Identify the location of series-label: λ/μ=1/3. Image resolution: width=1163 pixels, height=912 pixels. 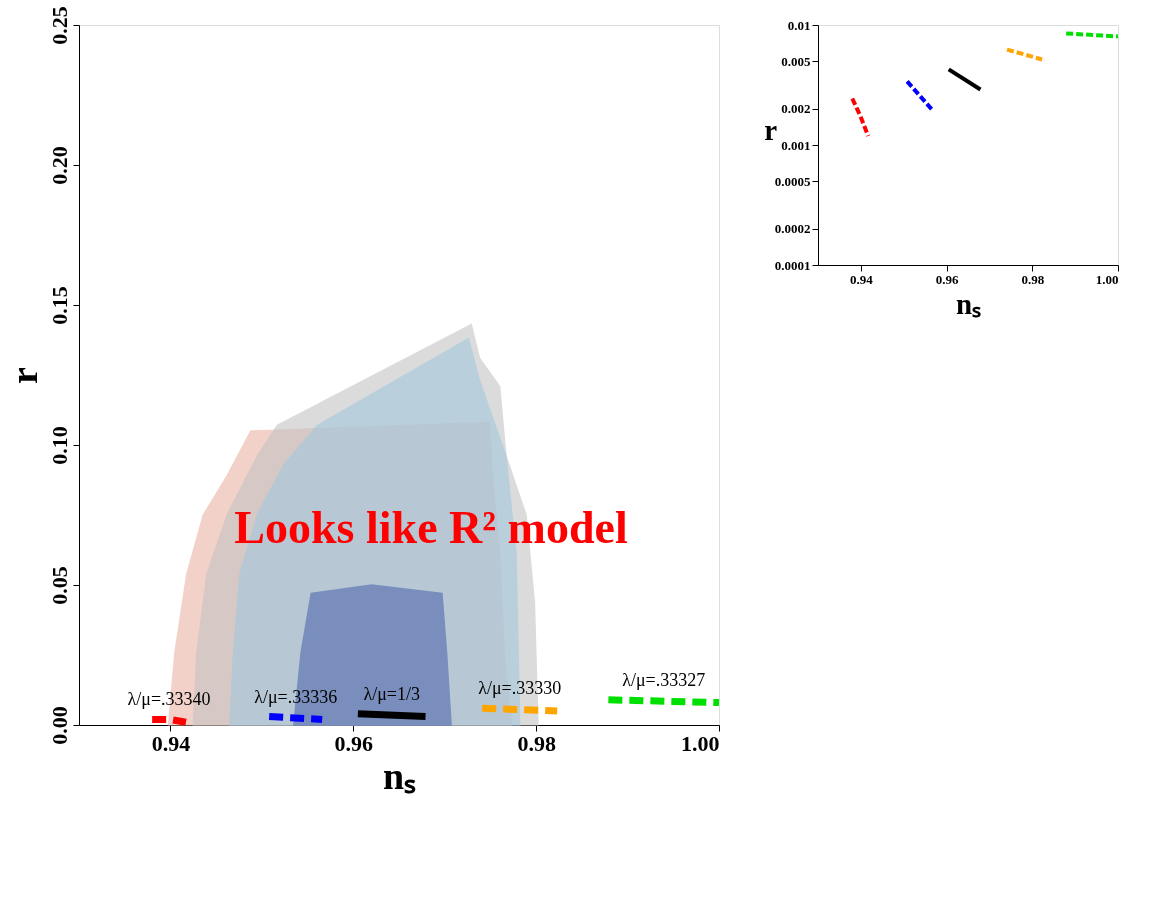
(391, 693).